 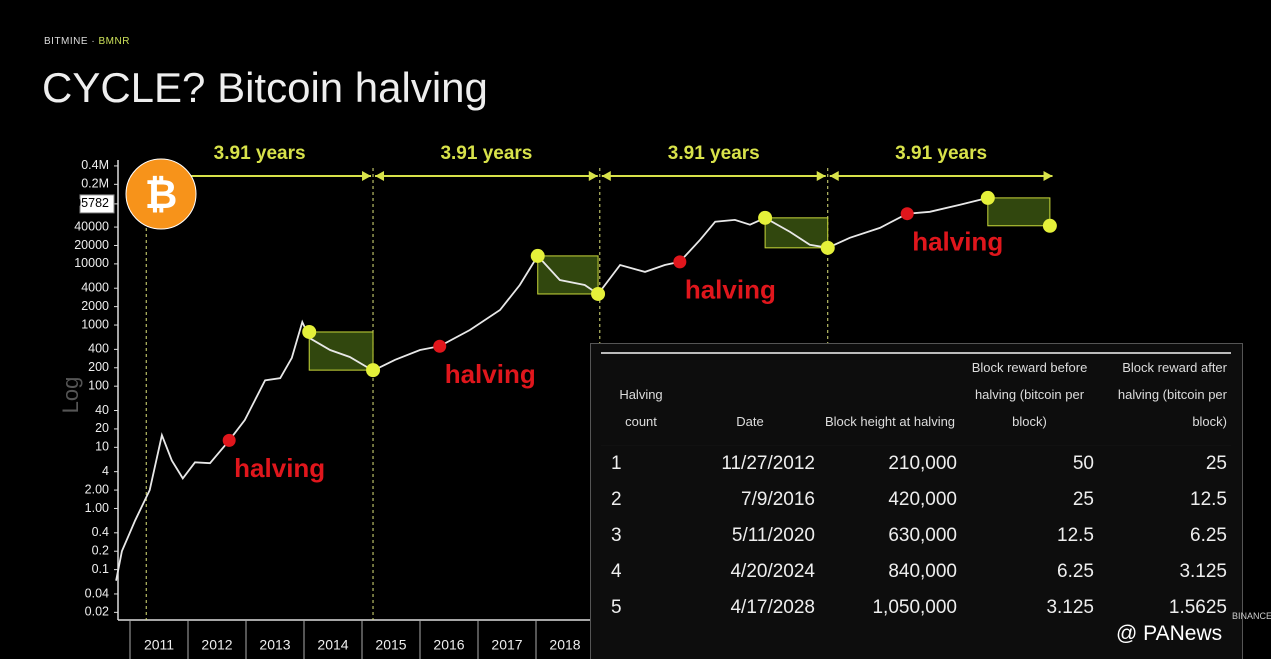 I want to click on ticker: BMNR, so click(x=114, y=41).